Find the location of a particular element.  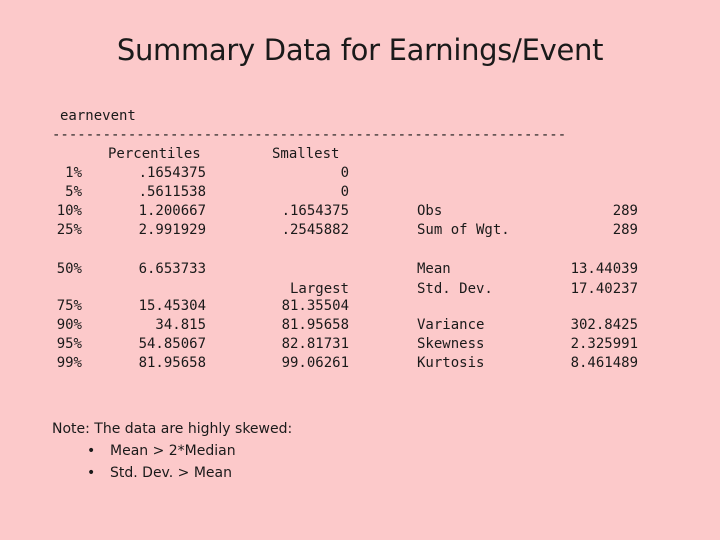

note-item: • Mean > 2*Median is located at coordinates (172, 451).